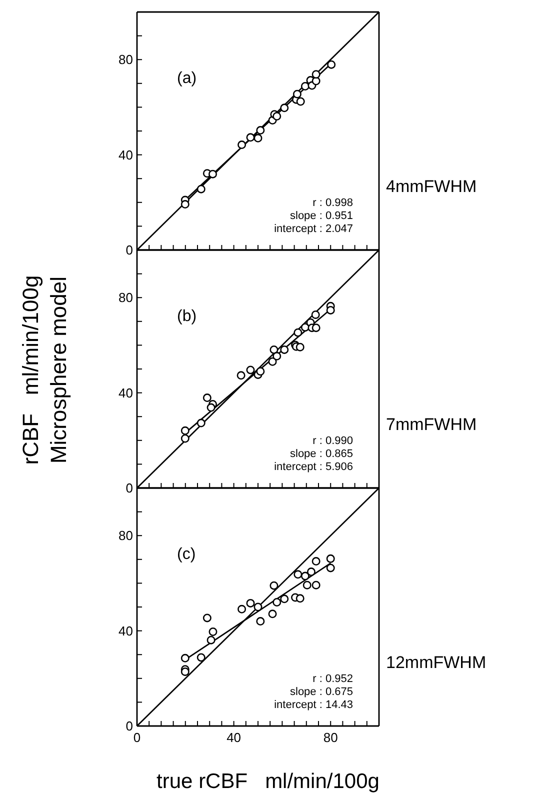 The height and width of the screenshot is (806, 544). Describe the element at coordinates (330, 738) in the screenshot. I see `x-tick-label: 80` at that location.